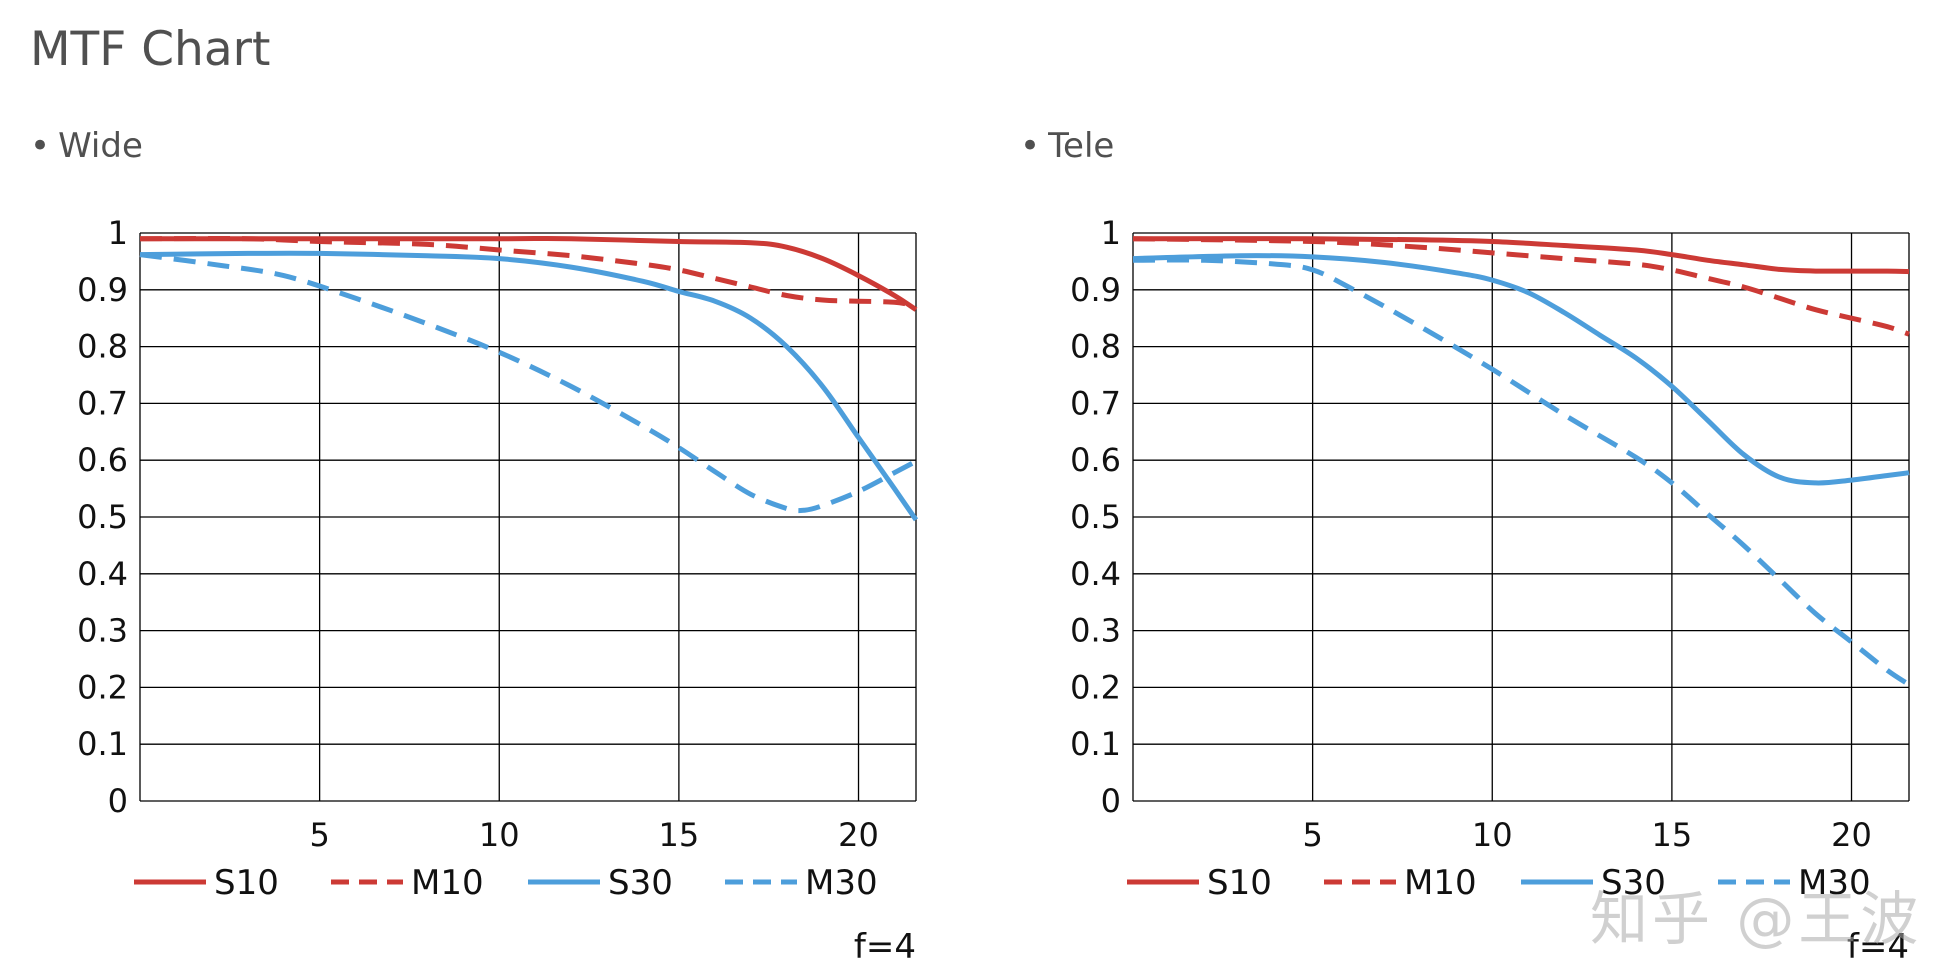 Image resolution: width=1938 pixels, height=980 pixels. What do you see at coordinates (1095, 290) in the screenshot?
I see `tele-y-tick-label: 0.9` at bounding box center [1095, 290].